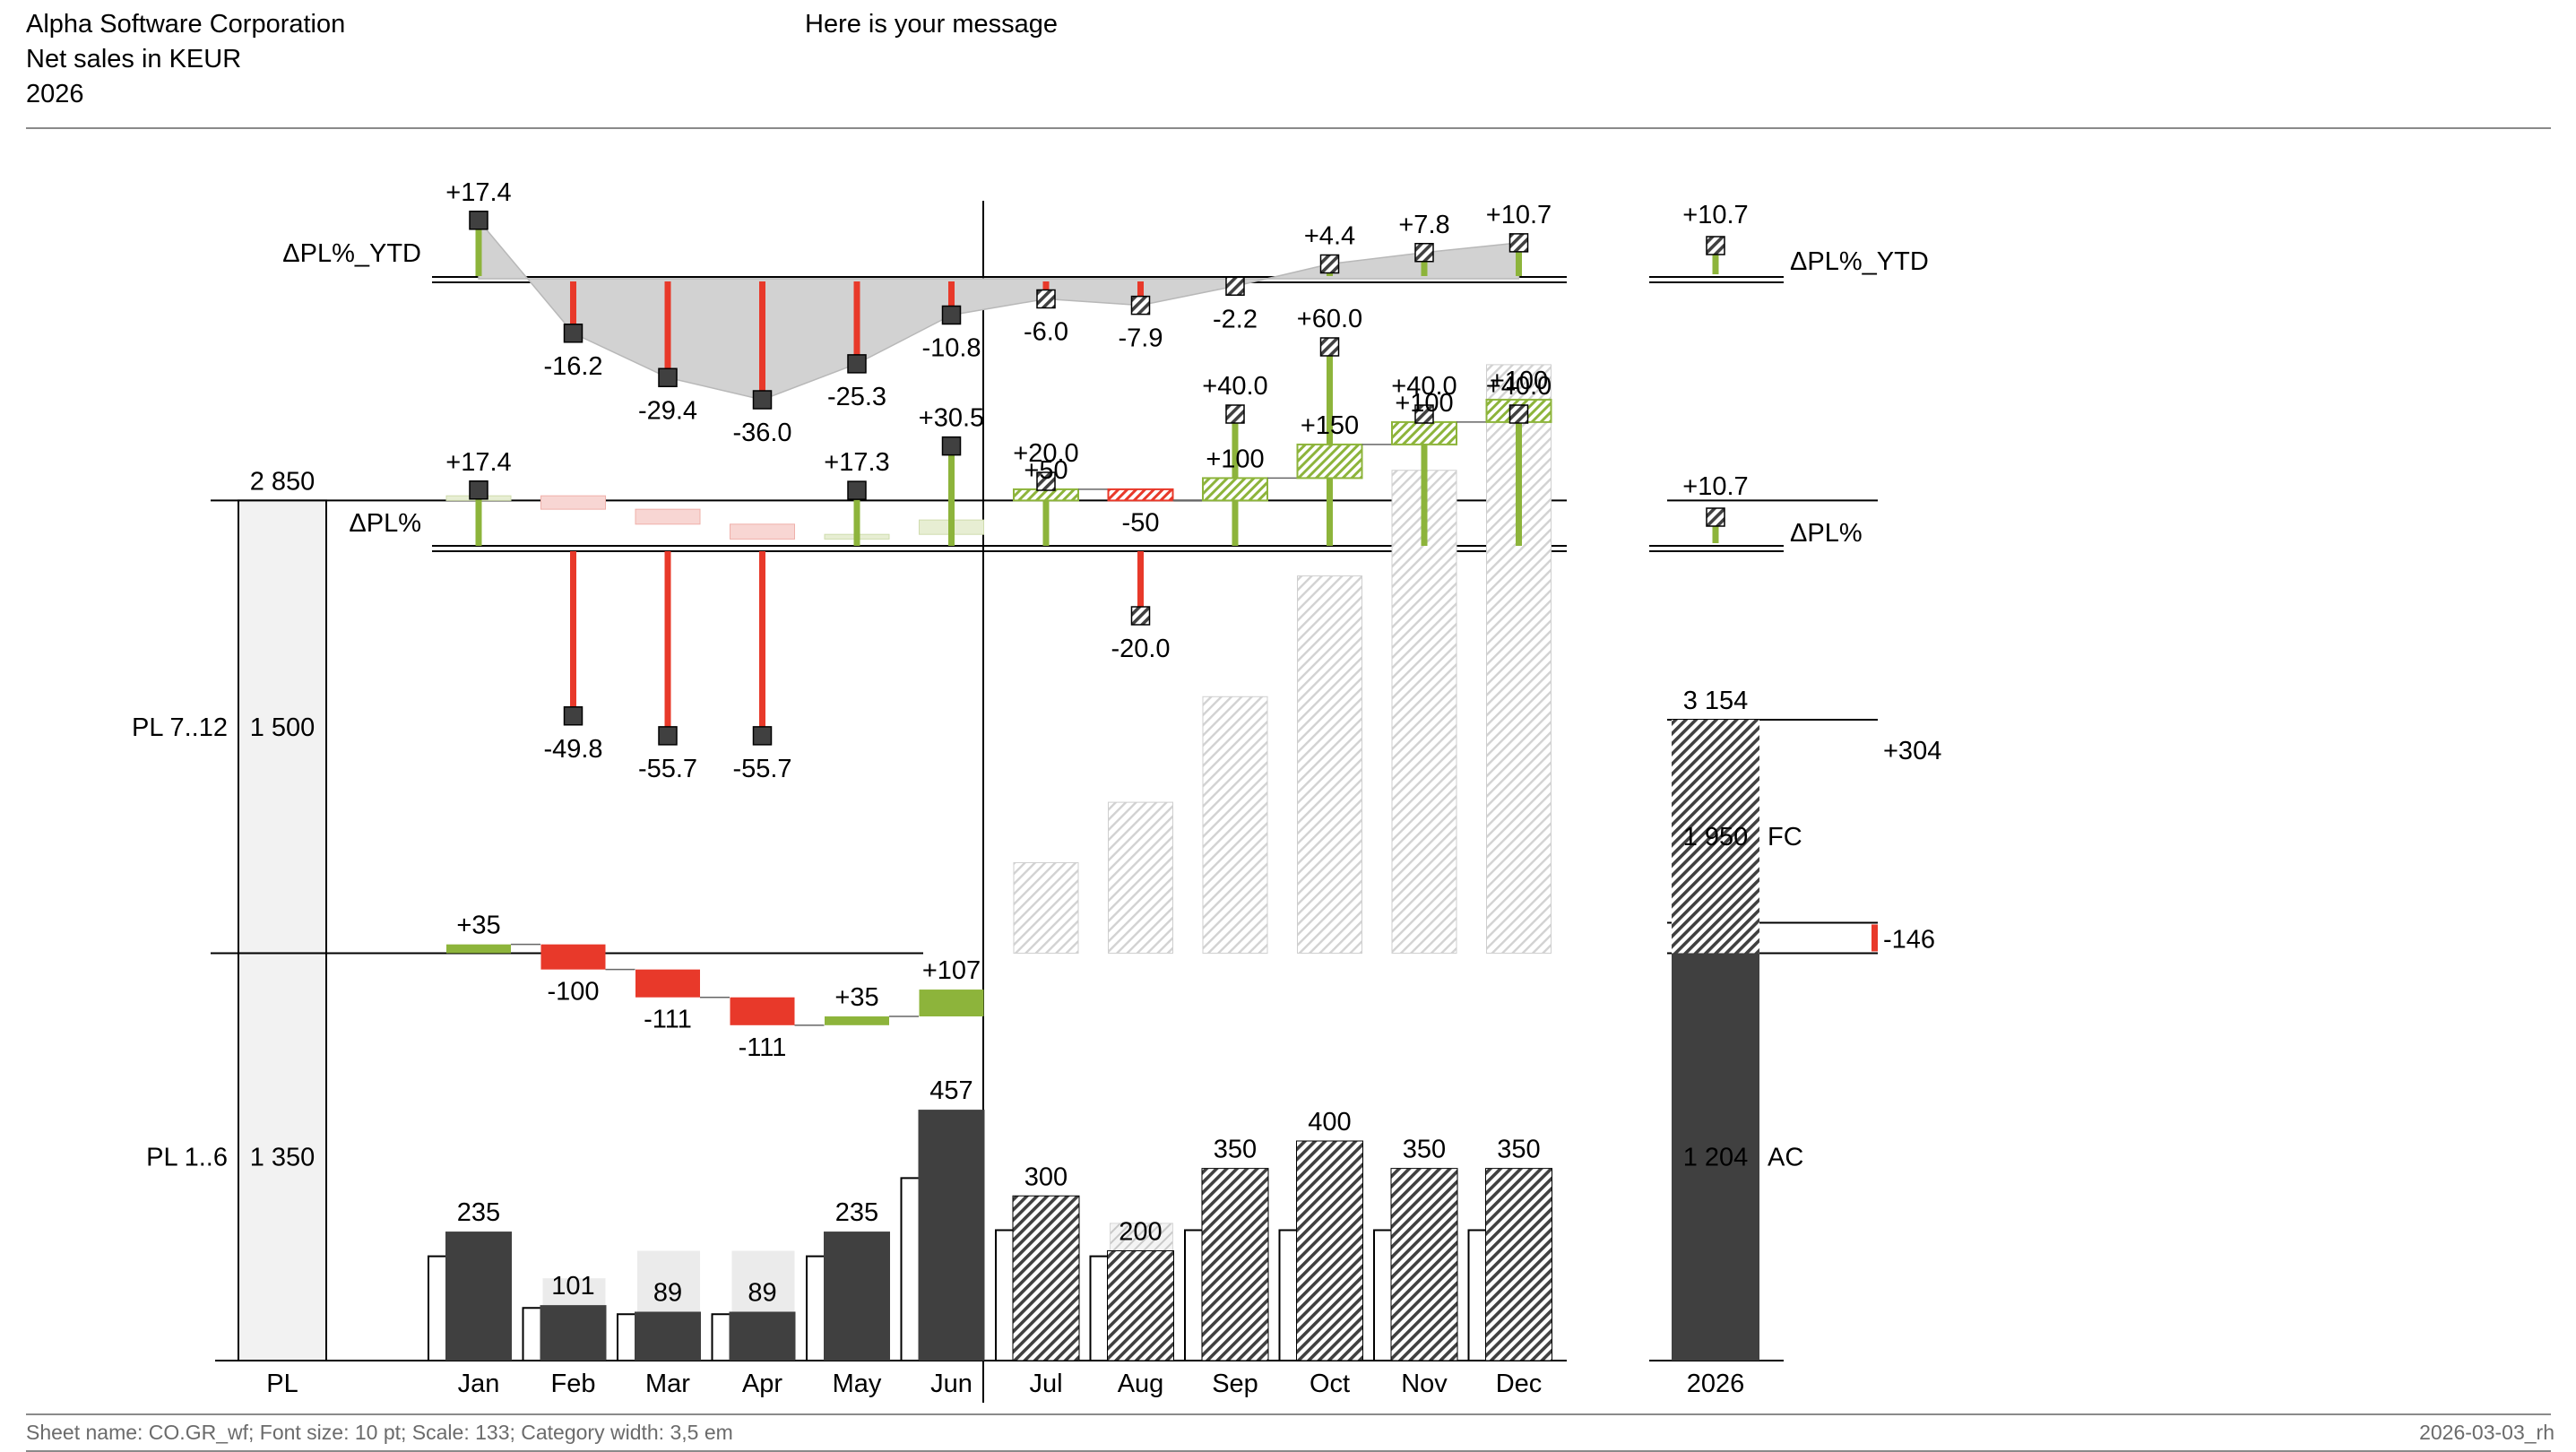  I want to click on ytd-row-label: ΔPL%_YTD, so click(351, 253).